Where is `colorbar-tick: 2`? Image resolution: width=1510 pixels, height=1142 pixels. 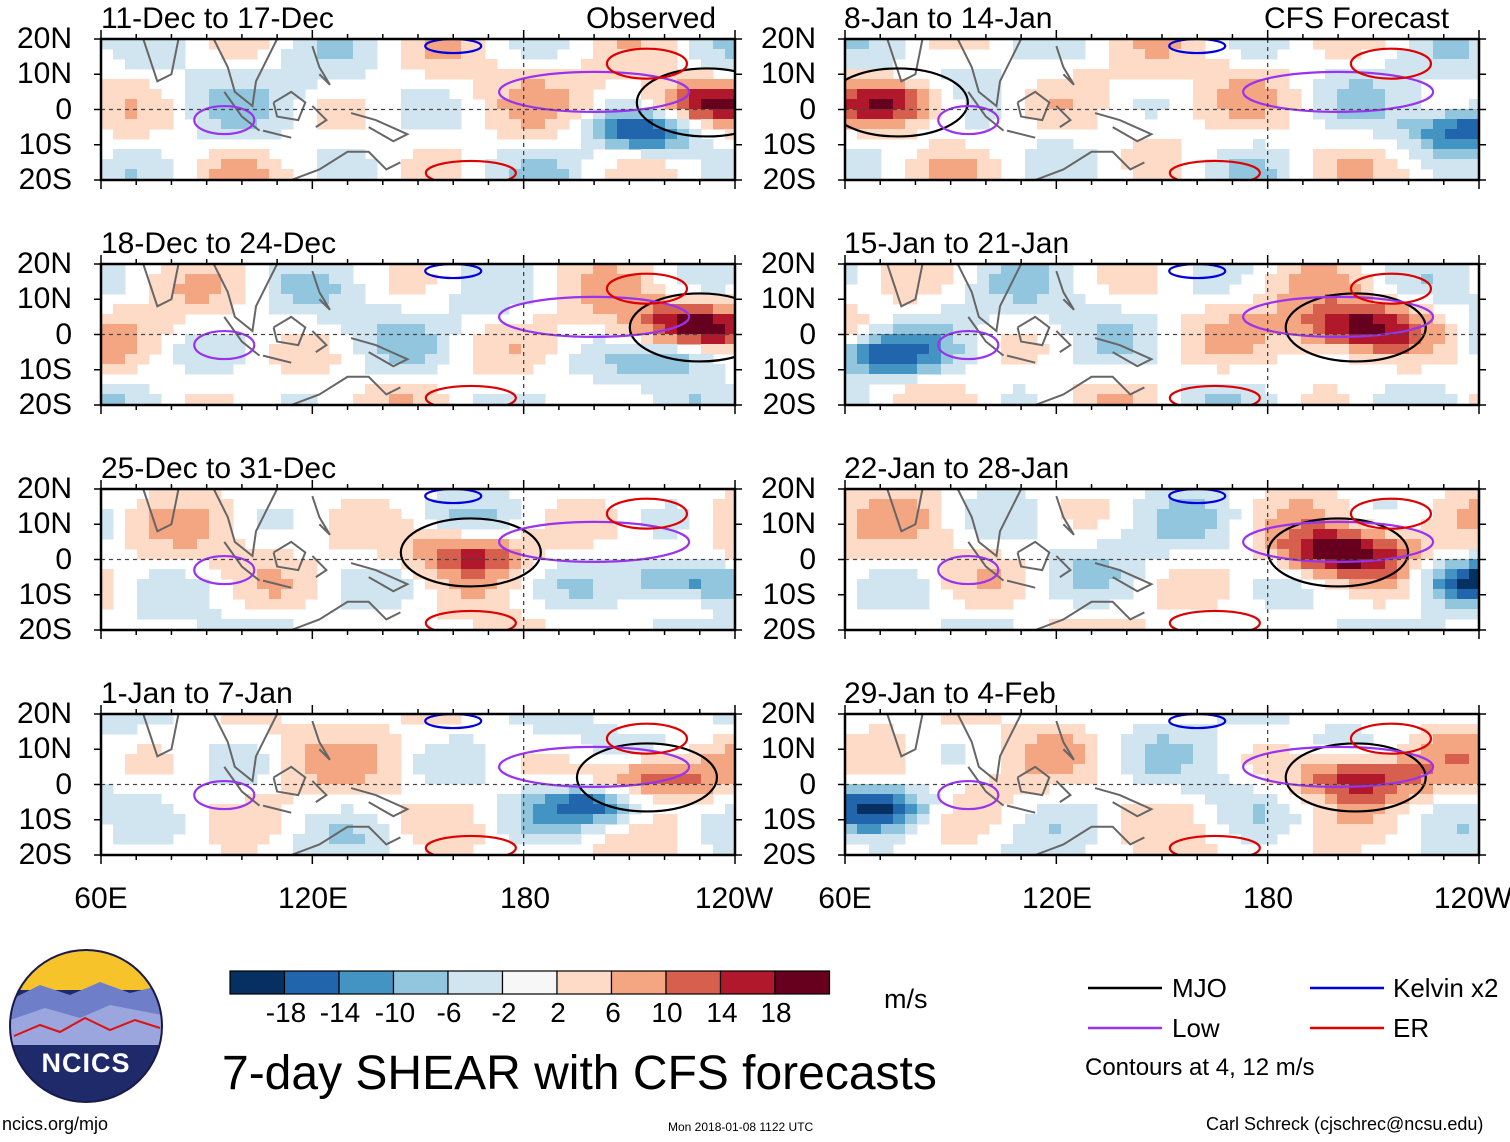 colorbar-tick: 2 is located at coordinates (558, 1012).